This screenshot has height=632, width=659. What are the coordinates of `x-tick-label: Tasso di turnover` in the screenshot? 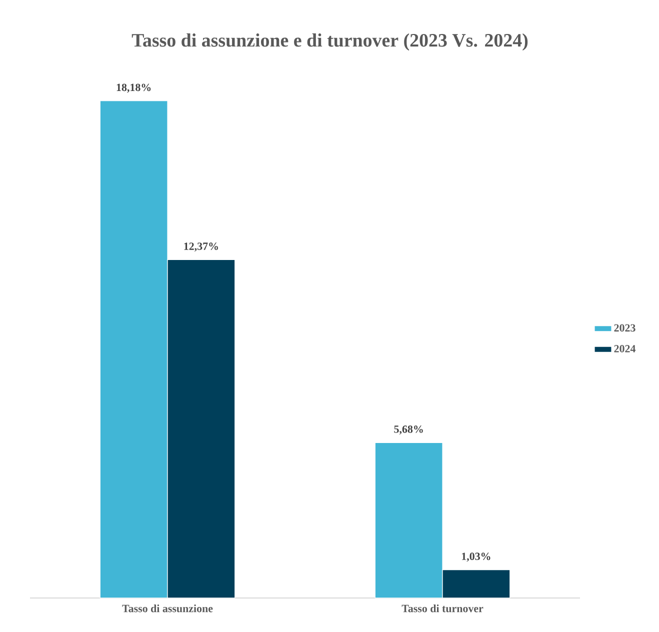 It's located at (443, 608).